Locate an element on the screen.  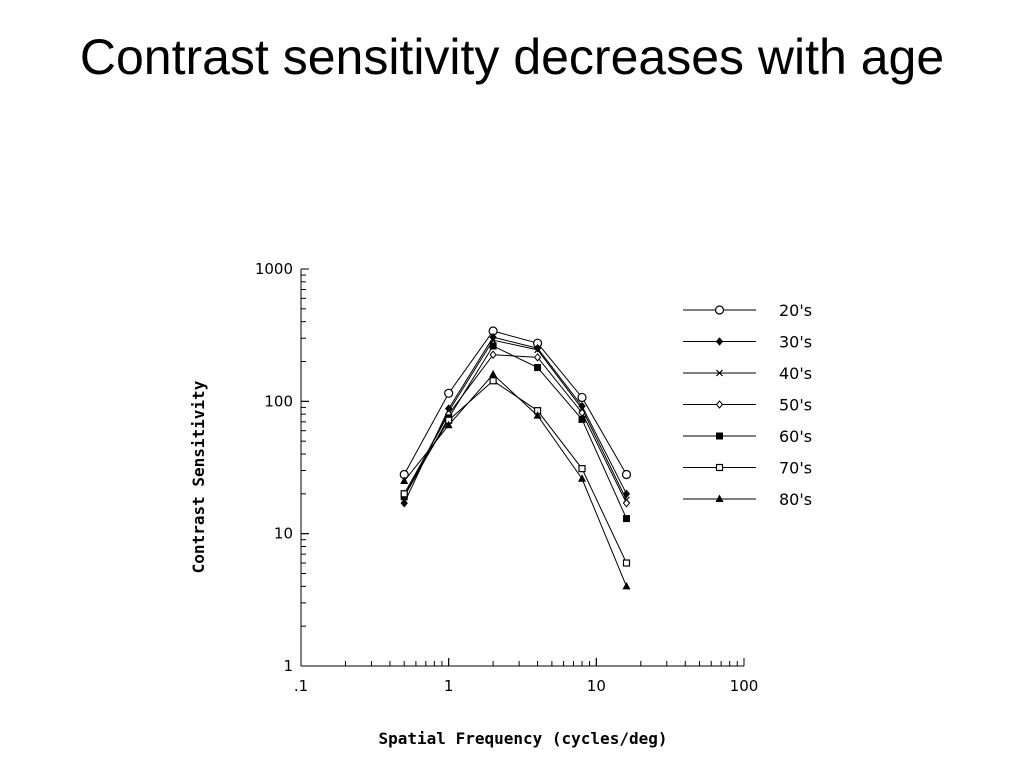
series-line-30s is located at coordinates (515, 420).